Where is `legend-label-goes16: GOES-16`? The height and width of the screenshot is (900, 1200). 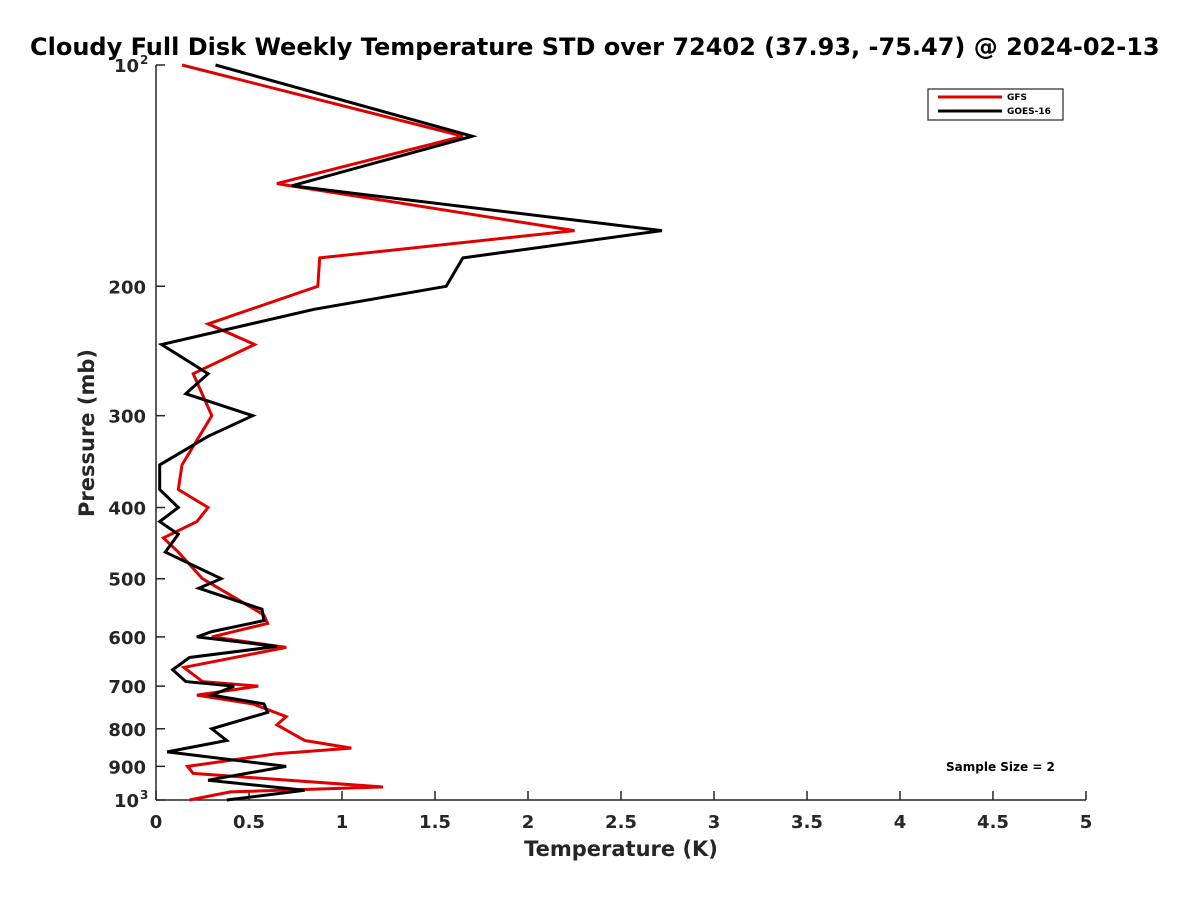
legend-label-goes16: GOES-16 is located at coordinates (1029, 112).